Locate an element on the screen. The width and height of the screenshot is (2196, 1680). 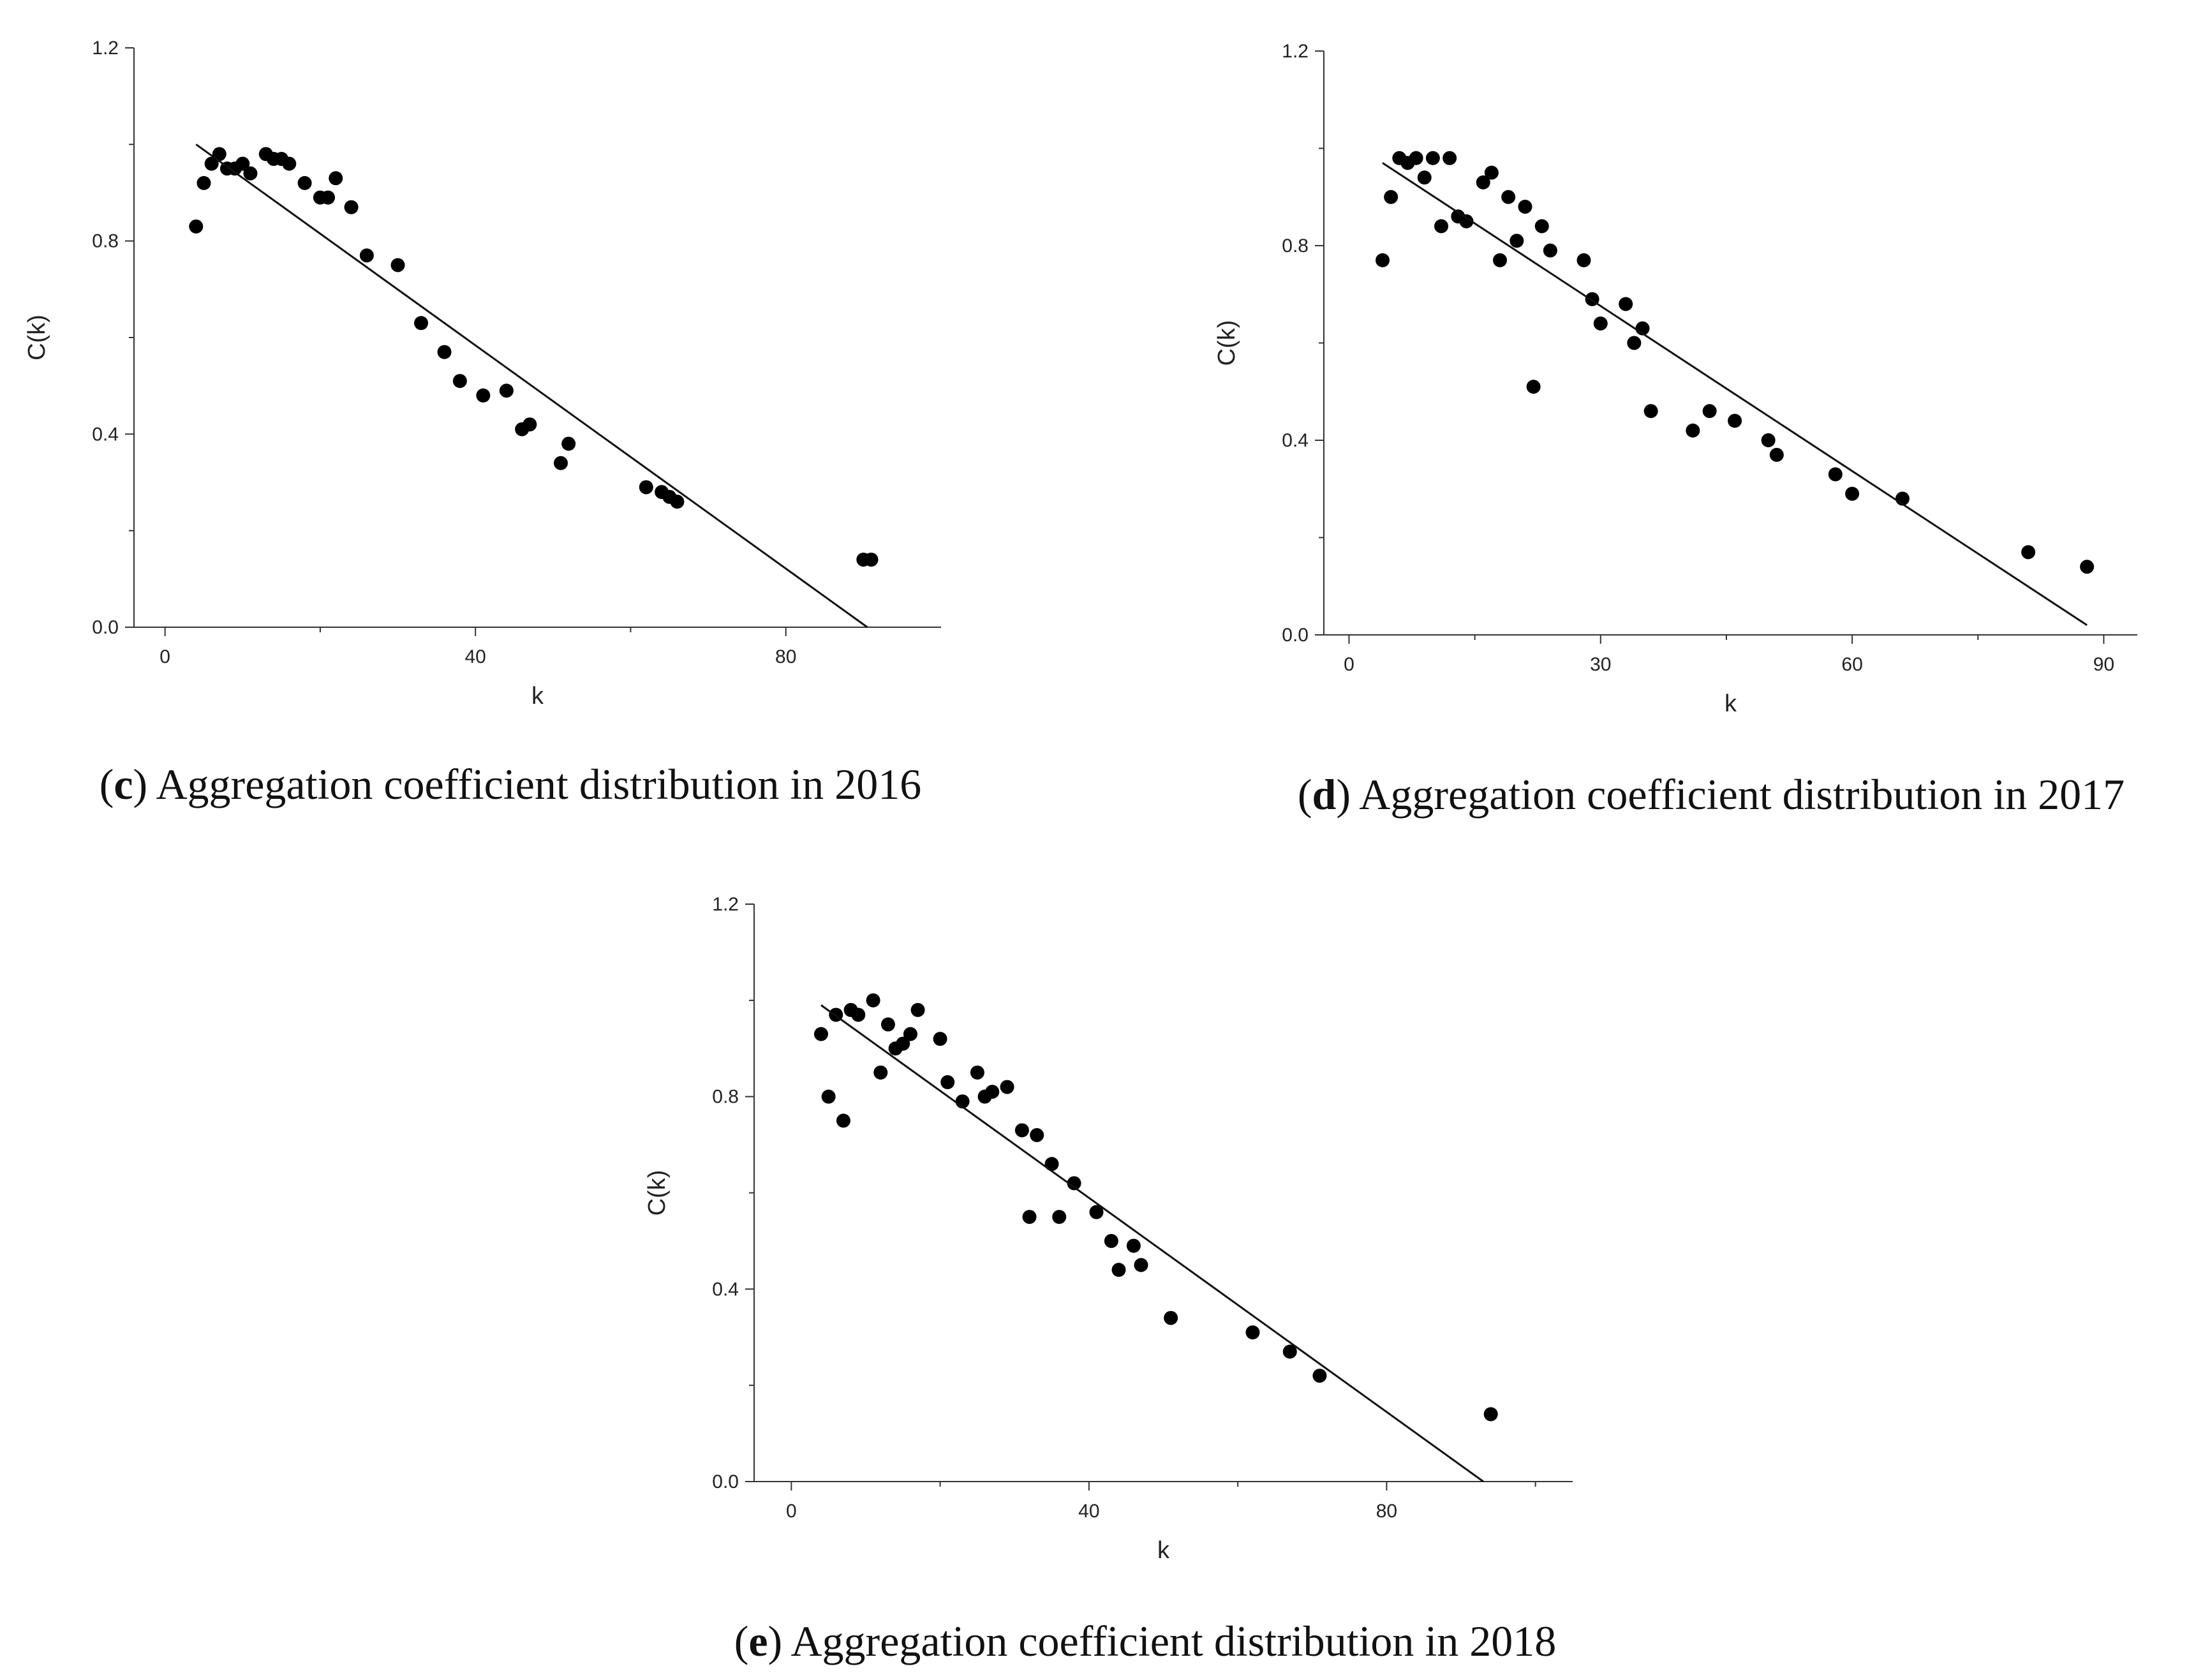
fit-line-group is located at coordinates (531, 386).